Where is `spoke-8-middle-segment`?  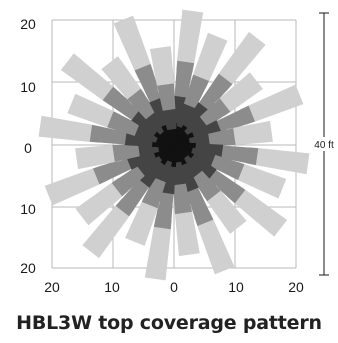
spoke-8-middle-segment is located at coordinates (224, 184).